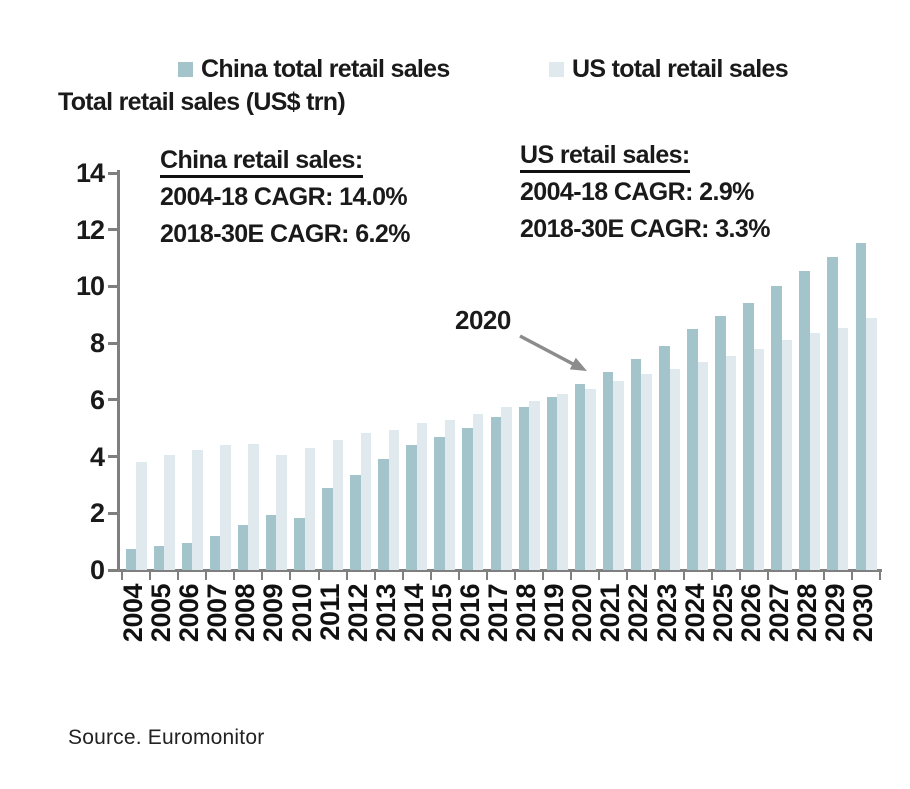  I want to click on bar-china-2022, so click(636, 464).